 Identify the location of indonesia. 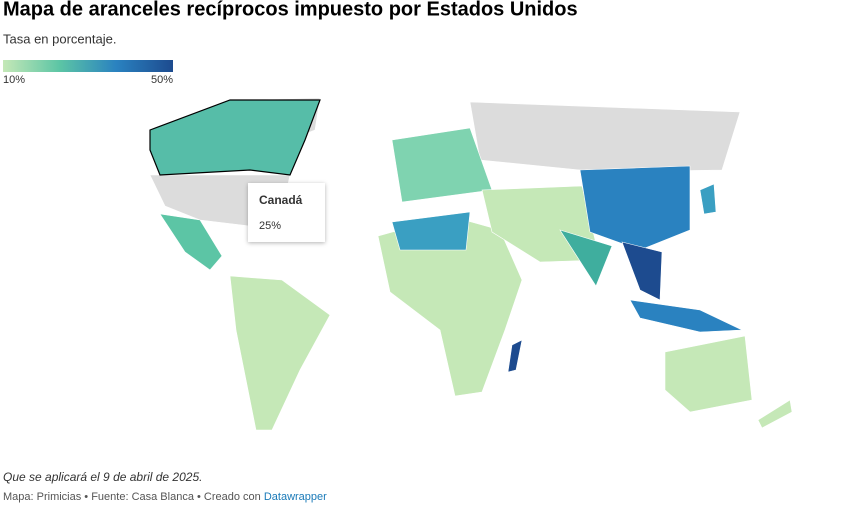
(686, 316).